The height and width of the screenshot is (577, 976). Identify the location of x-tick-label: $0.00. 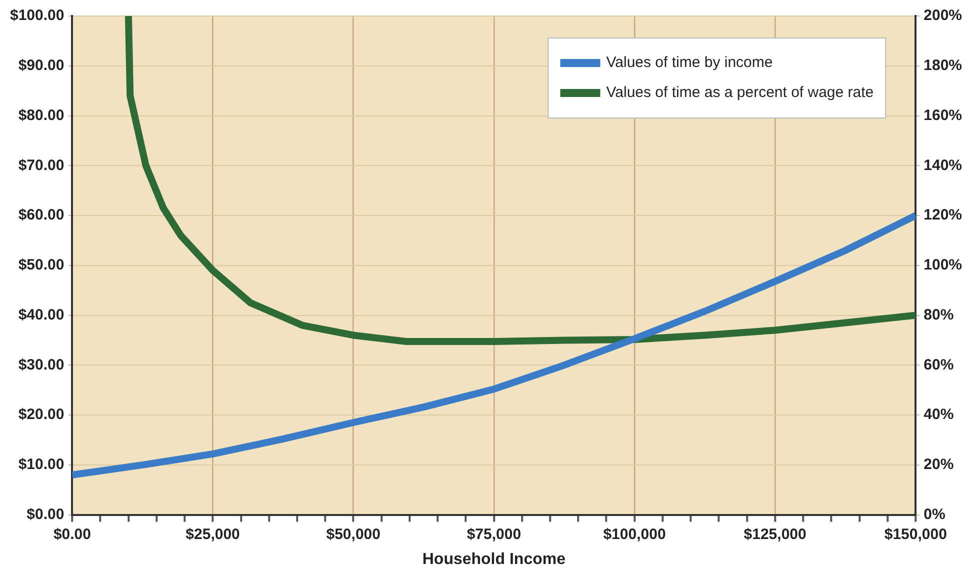
(72, 534).